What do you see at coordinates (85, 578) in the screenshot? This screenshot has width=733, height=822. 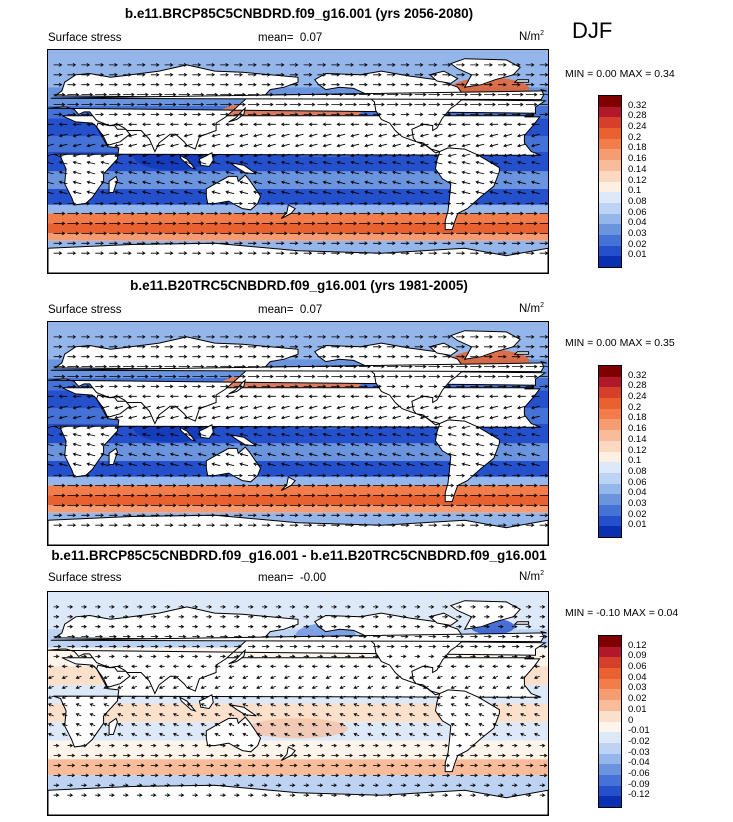 I see `panel-3-variable-label: Surface stress` at bounding box center [85, 578].